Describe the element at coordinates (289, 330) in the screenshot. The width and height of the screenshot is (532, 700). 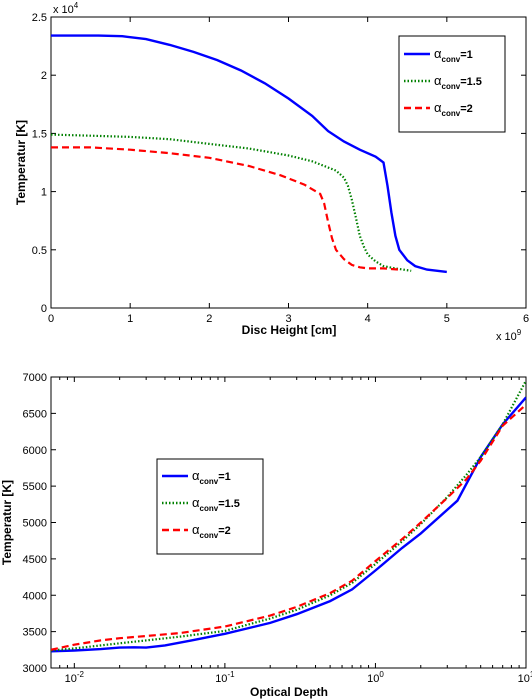
I see `x-axis-label-1: Disc Height [cm]` at that location.